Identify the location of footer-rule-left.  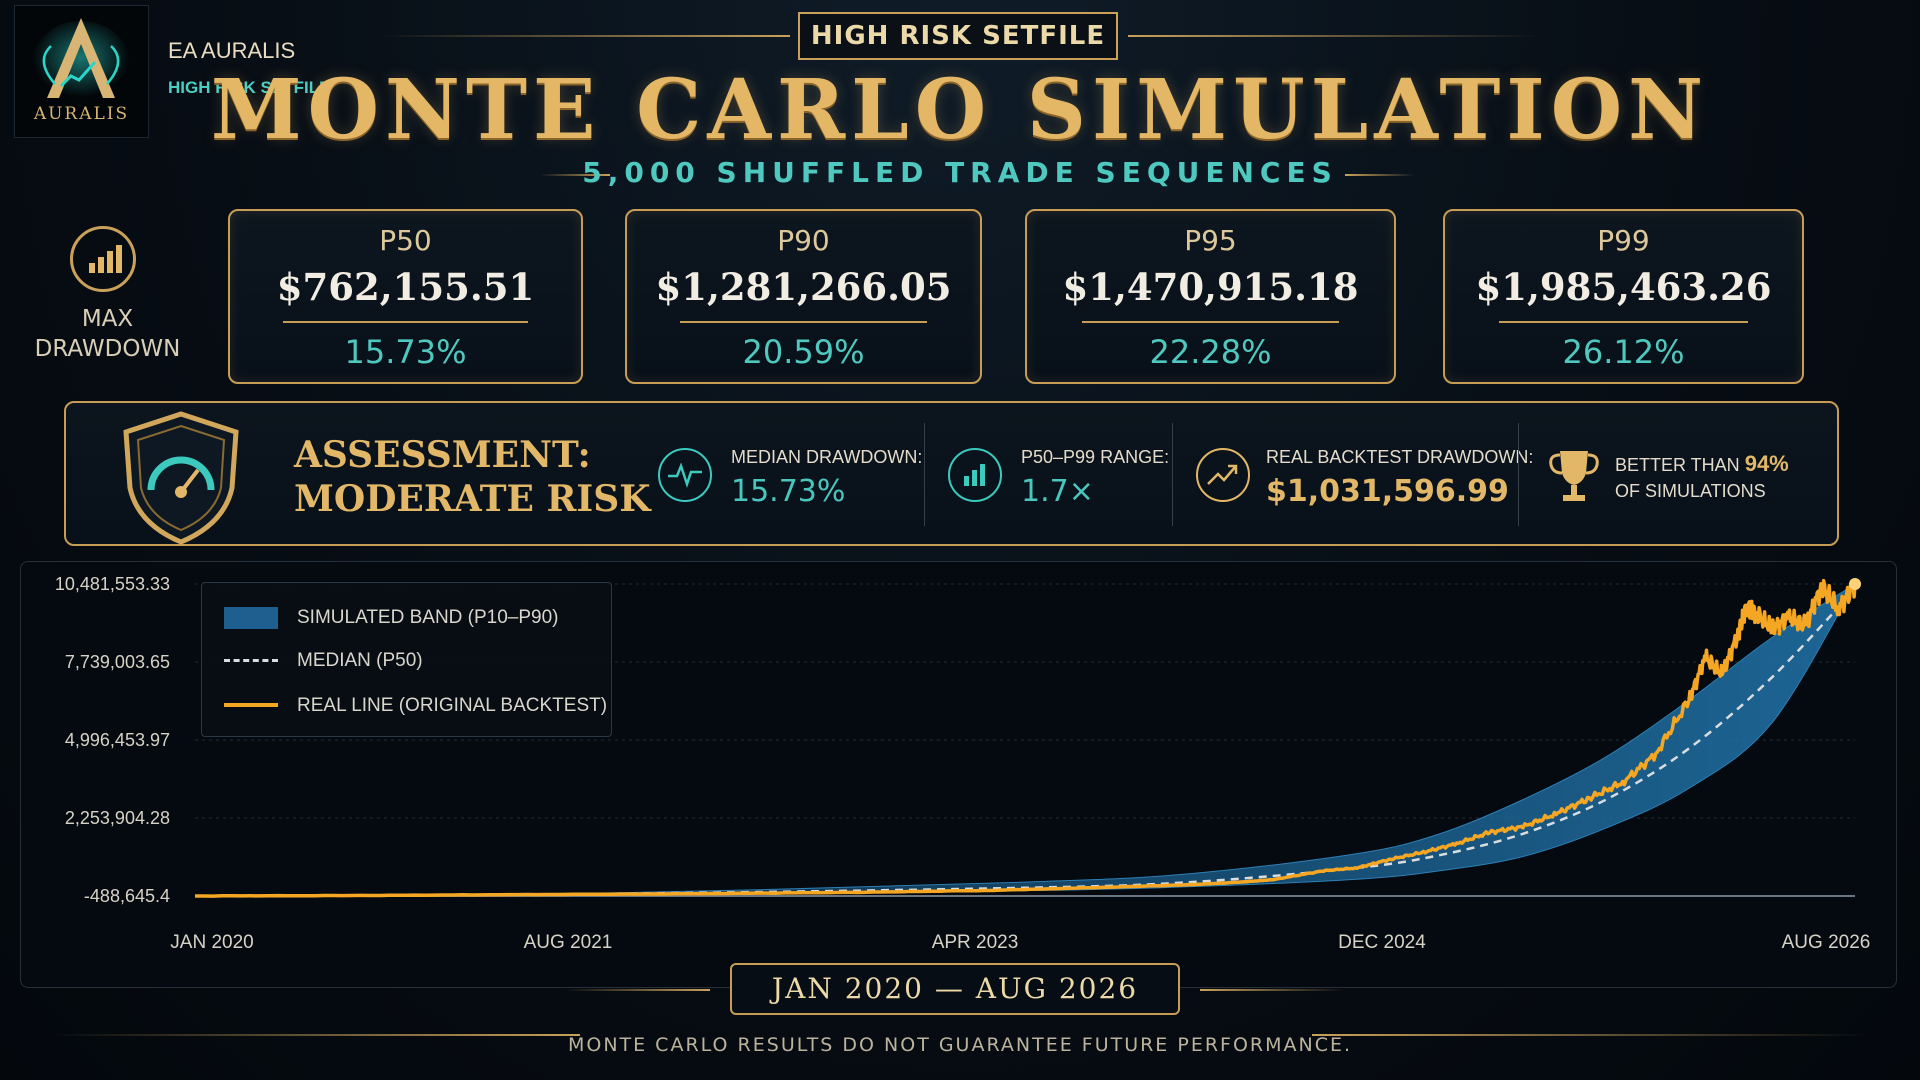
(316, 1035).